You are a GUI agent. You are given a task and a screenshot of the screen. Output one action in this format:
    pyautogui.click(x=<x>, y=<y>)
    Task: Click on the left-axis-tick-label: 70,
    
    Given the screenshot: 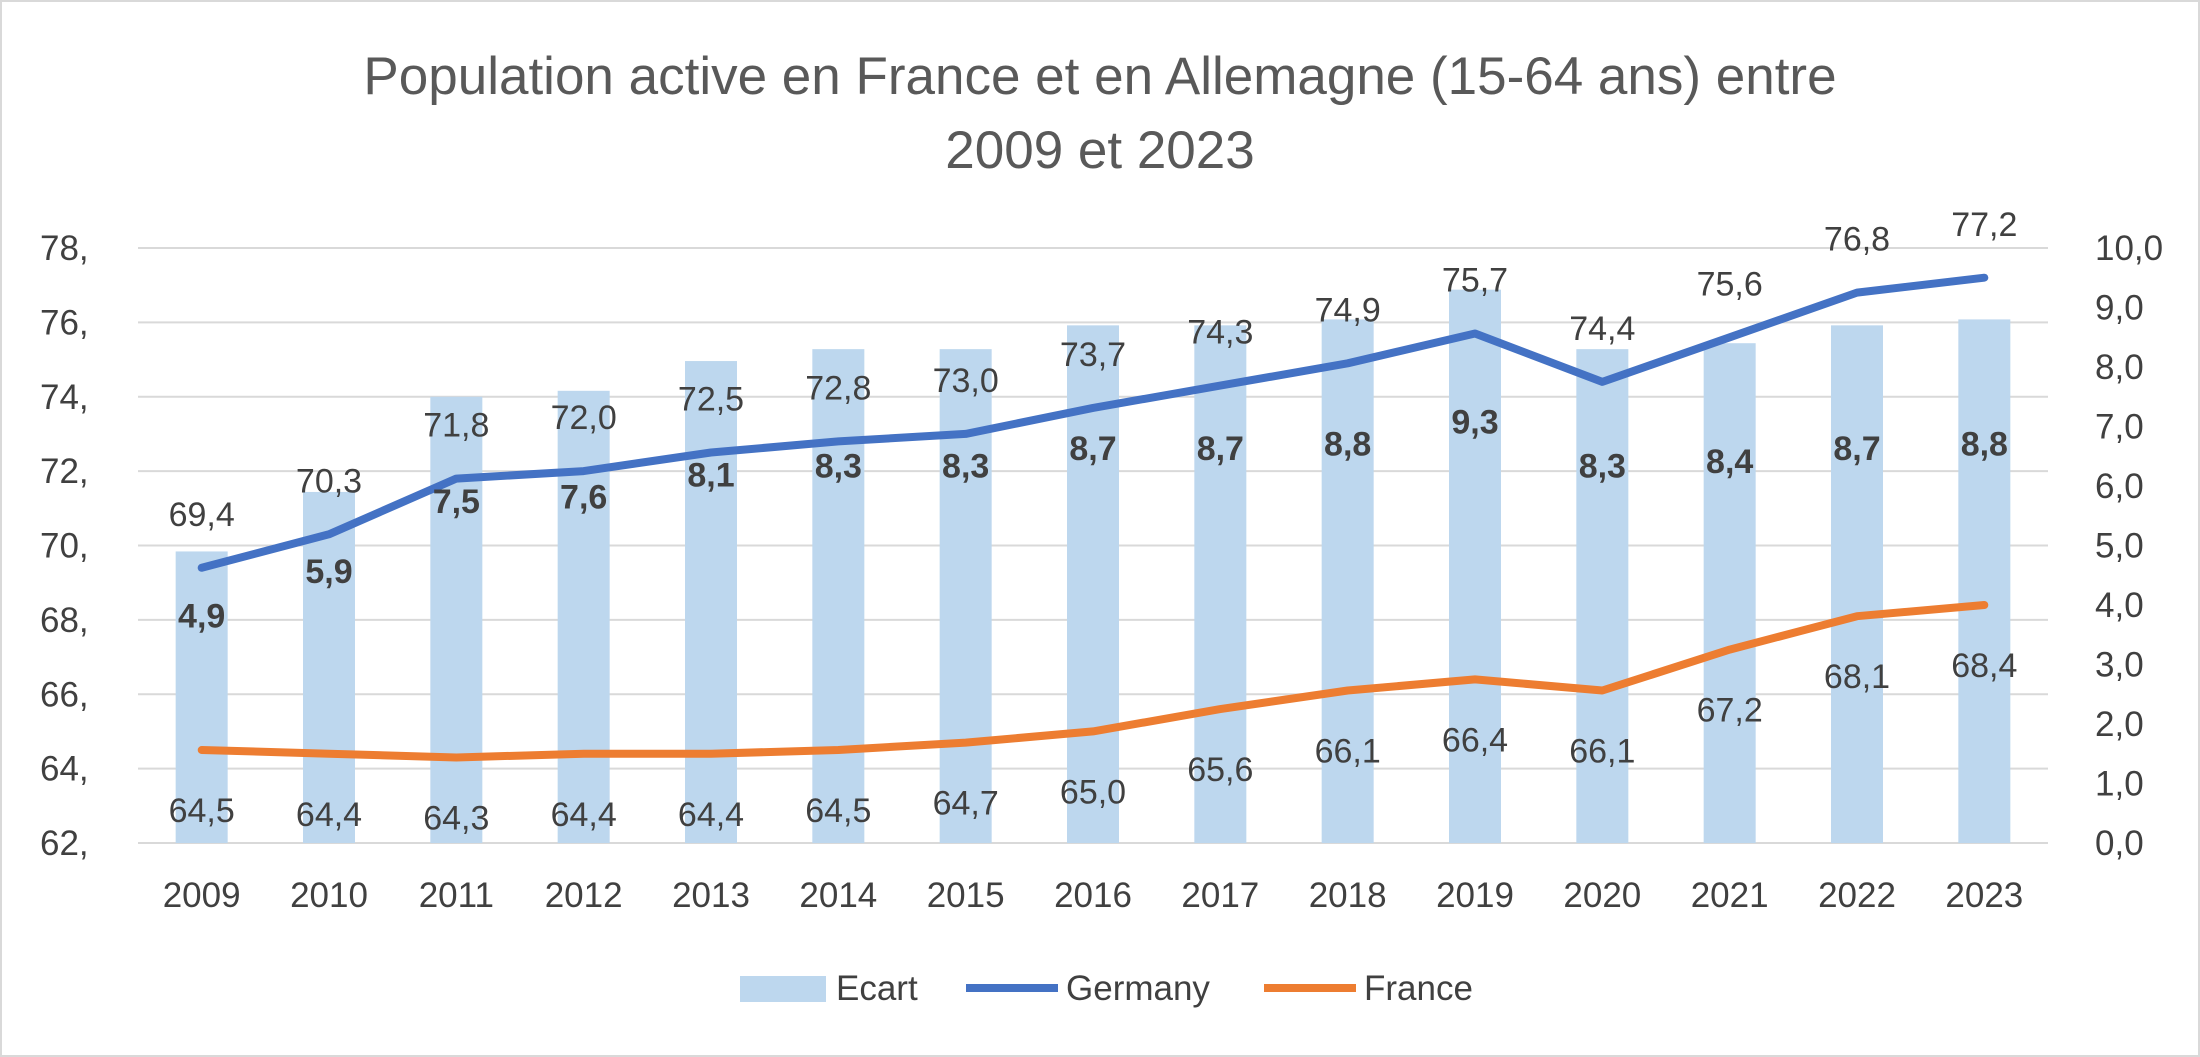 What is the action you would take?
    pyautogui.click(x=64, y=546)
    